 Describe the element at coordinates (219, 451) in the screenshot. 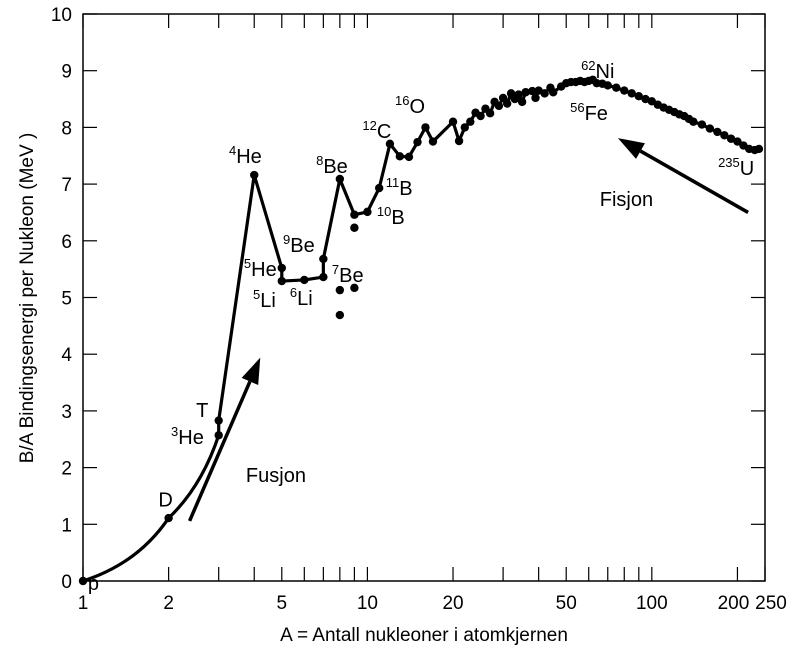

I see `arrow-fusjon-shaft` at that location.